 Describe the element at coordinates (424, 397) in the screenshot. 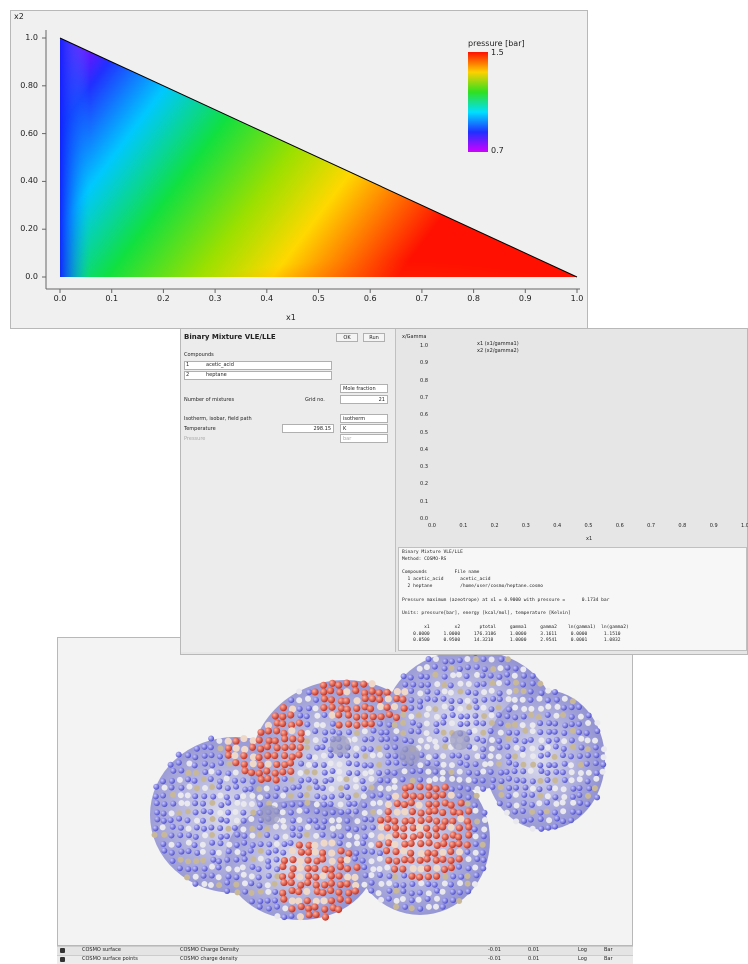

I see `y-tick-label: 0.7` at that location.